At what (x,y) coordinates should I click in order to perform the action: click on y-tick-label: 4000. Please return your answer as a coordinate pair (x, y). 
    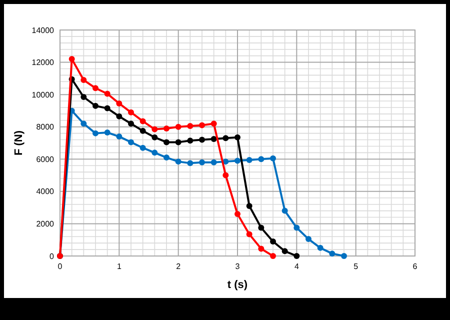
    Looking at the image, I should click on (45, 191).